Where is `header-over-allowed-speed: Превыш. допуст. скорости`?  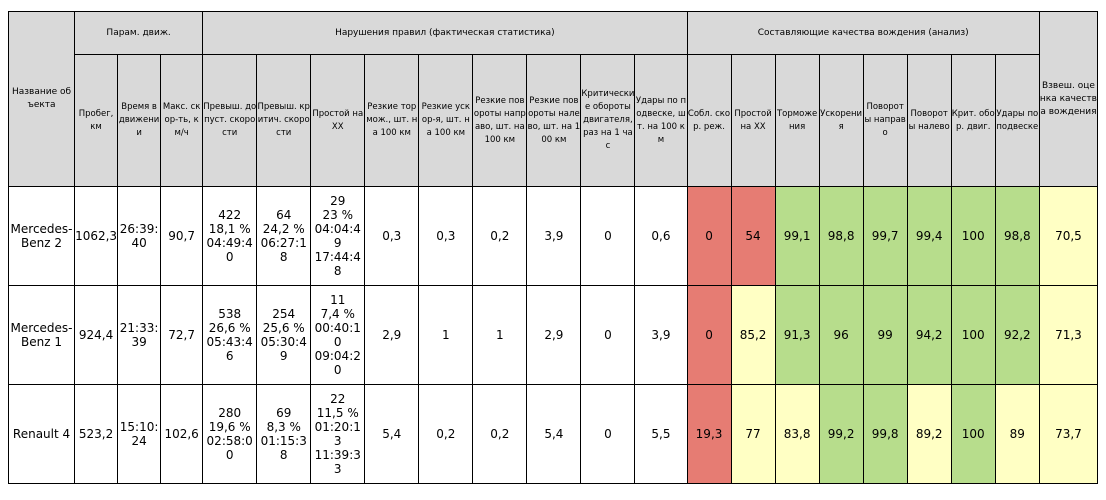
header-over-allowed-speed: Превыш. допуст. скорости is located at coordinates (230, 120).